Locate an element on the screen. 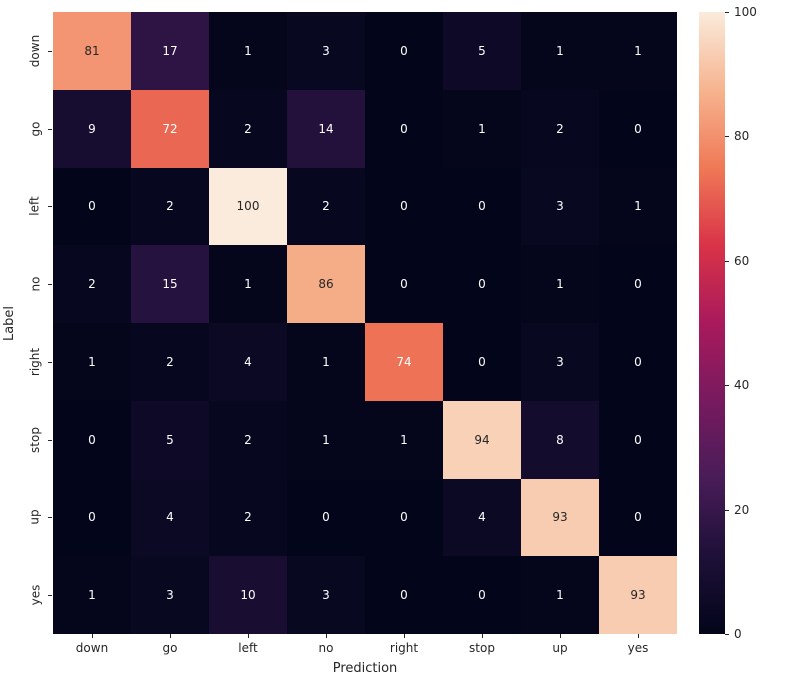  heatmap-cell: 93 is located at coordinates (560, 517).